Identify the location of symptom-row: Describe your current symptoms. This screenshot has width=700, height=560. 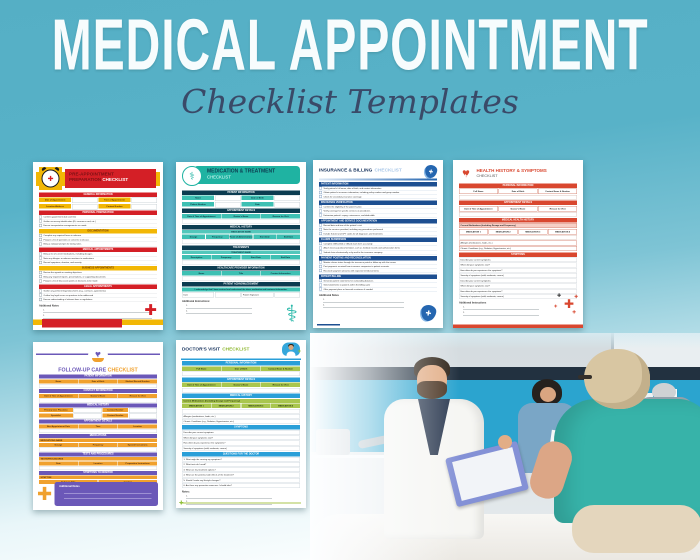
(518, 259).